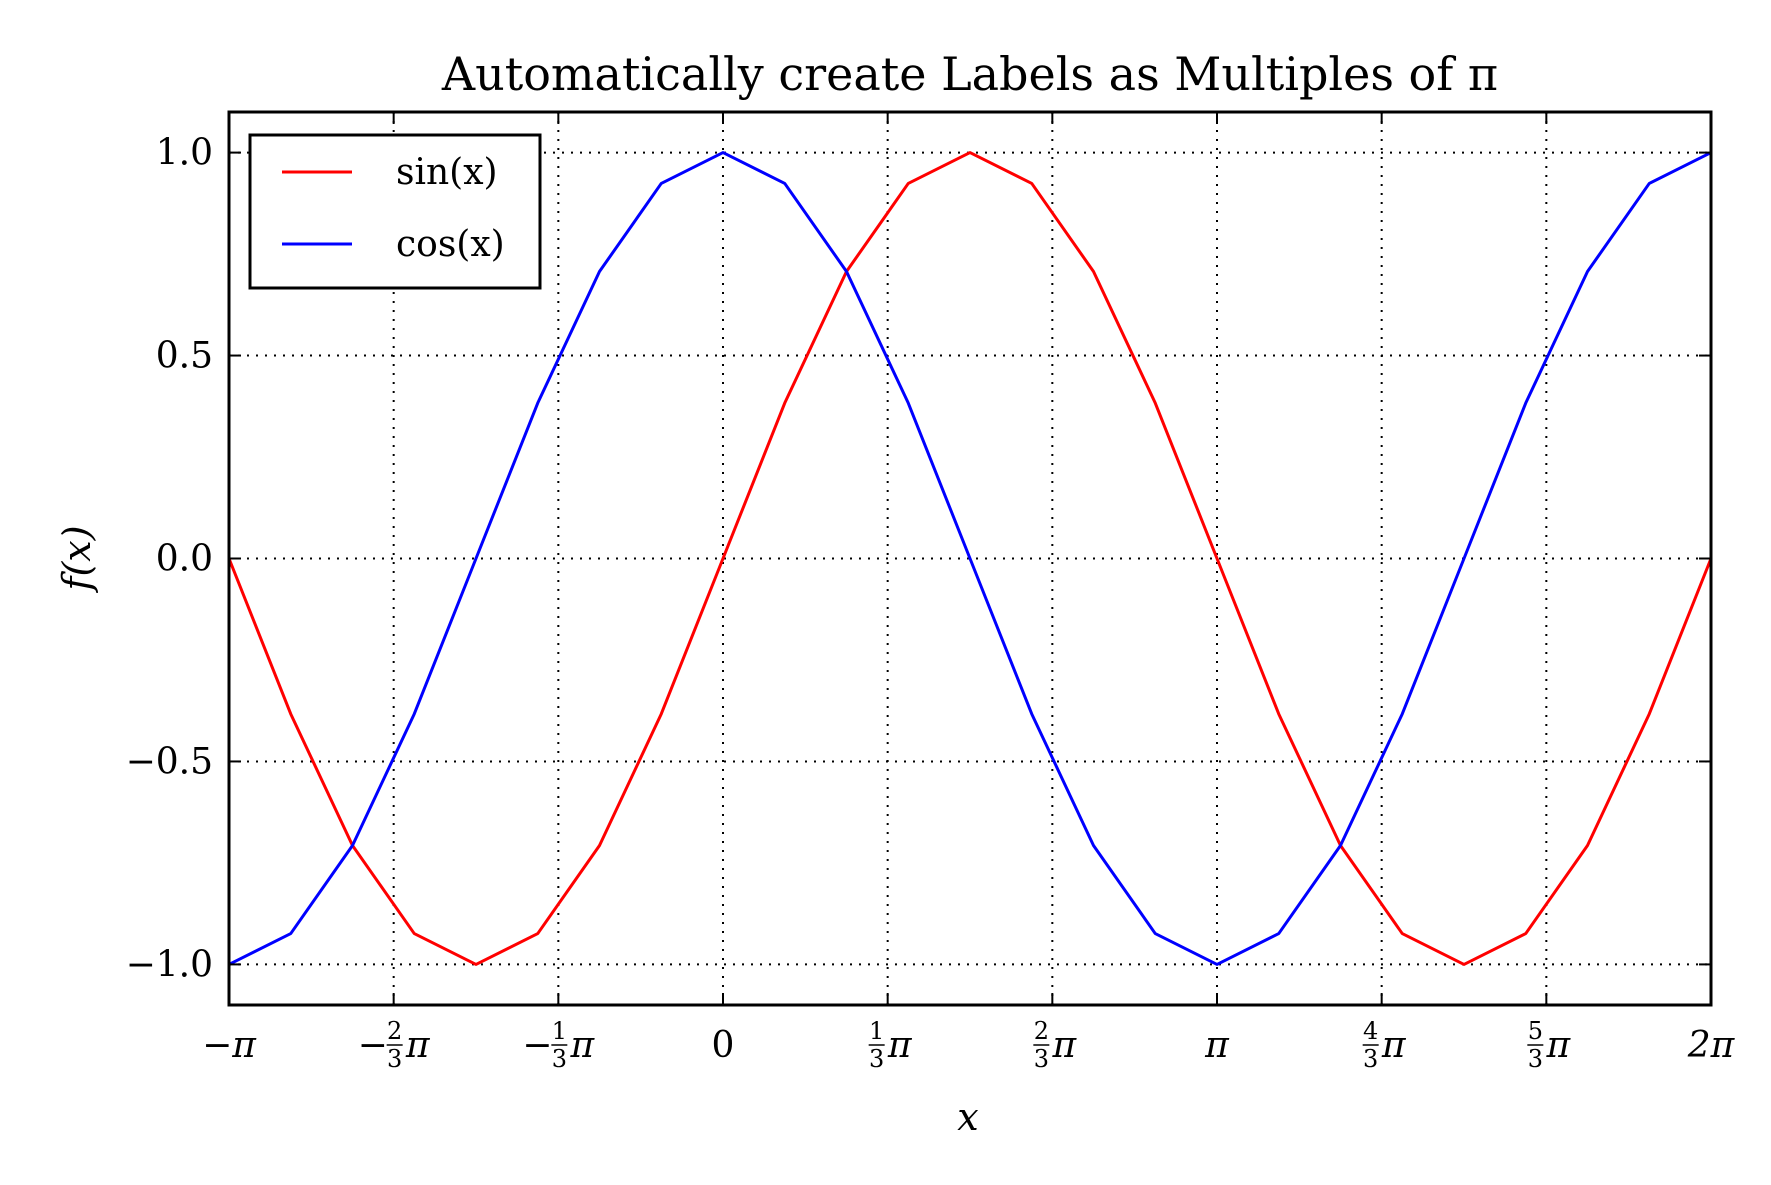 This screenshot has height=1185, width=1771. I want to click on x-tick-label: −π, so click(229, 1045).